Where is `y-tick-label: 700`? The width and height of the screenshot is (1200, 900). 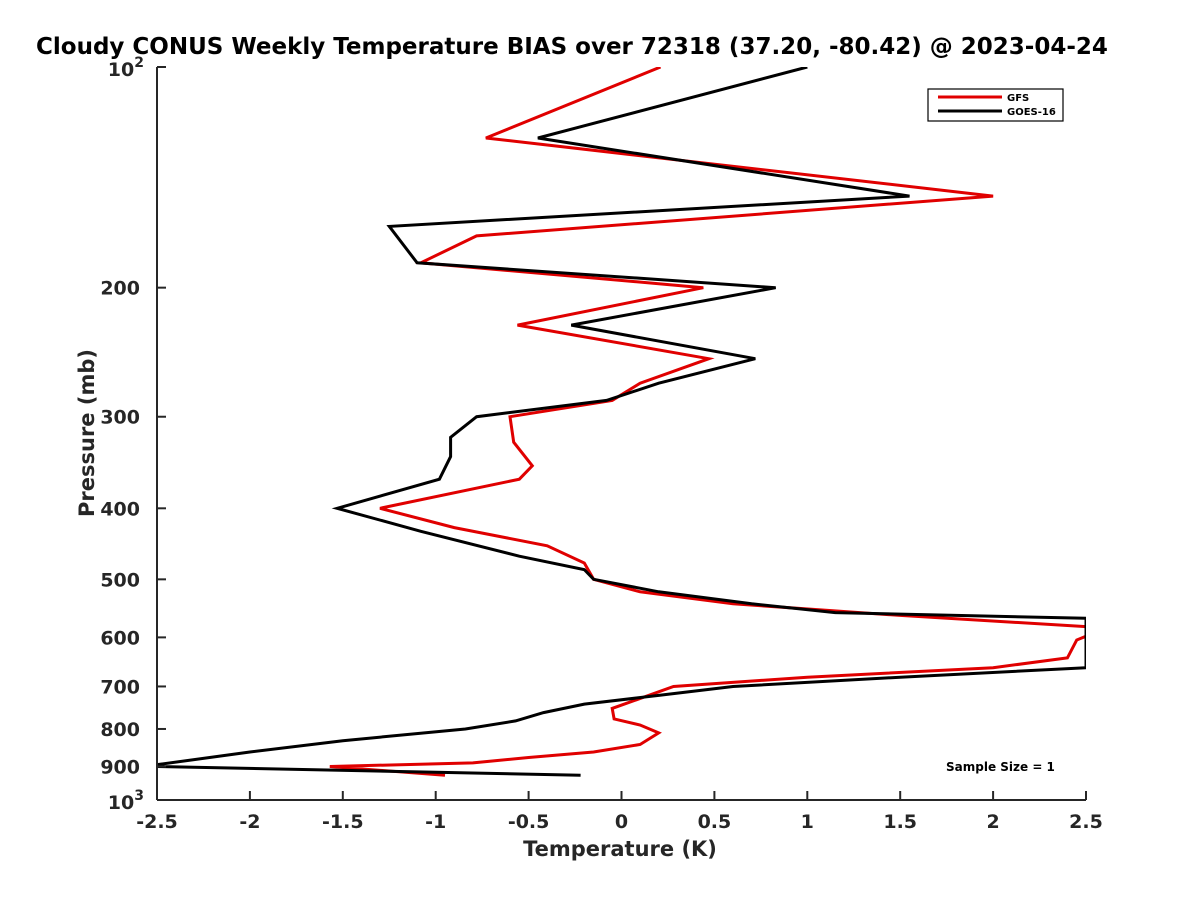
y-tick-label: 700 is located at coordinates (120, 687).